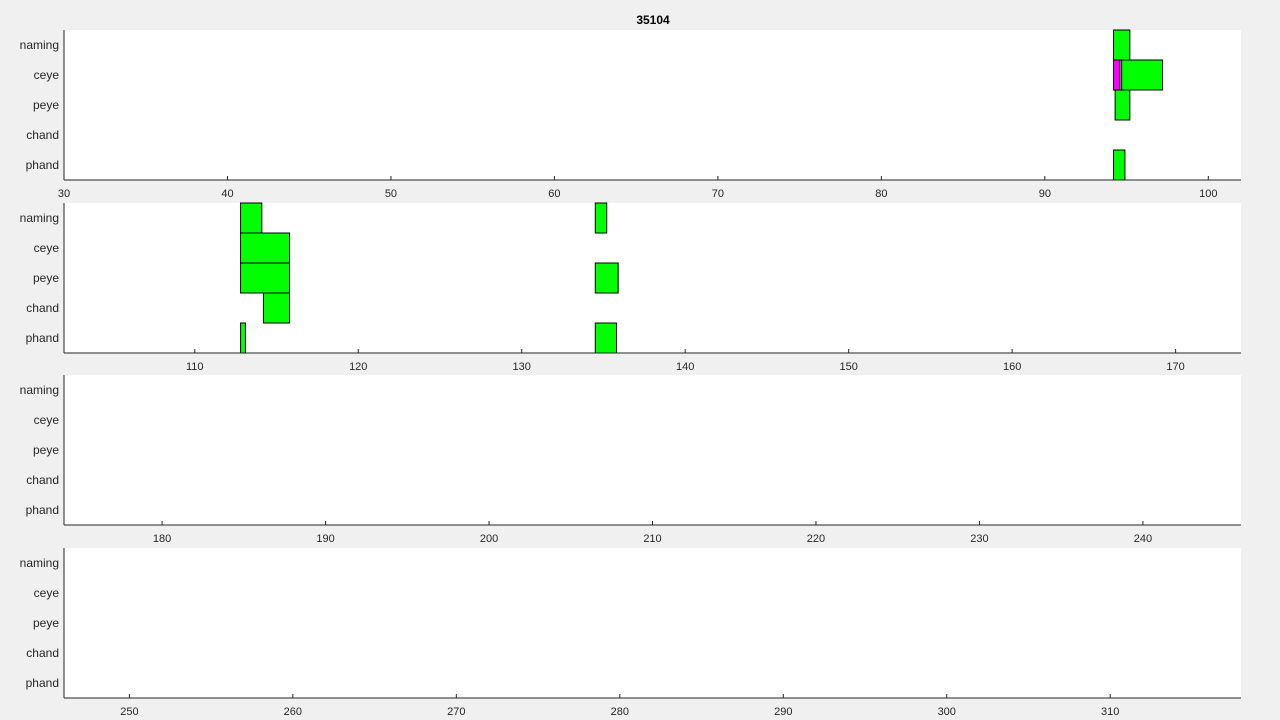  What do you see at coordinates (947, 712) in the screenshot?
I see `x-tick-label-300: 300` at bounding box center [947, 712].